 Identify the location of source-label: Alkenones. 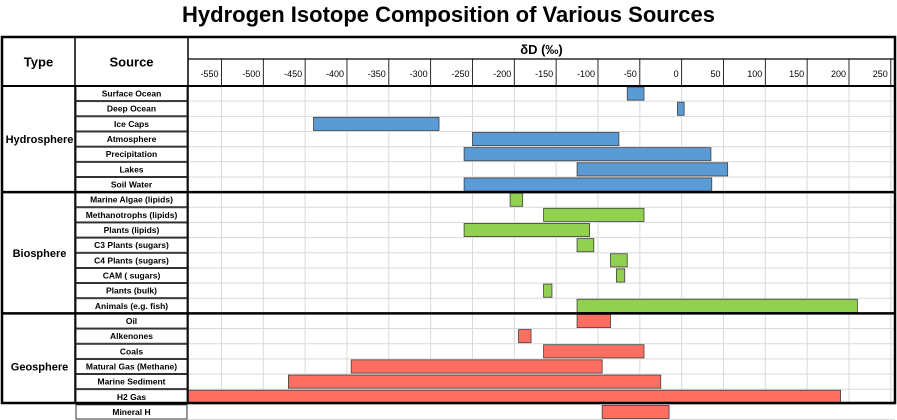
(131, 336).